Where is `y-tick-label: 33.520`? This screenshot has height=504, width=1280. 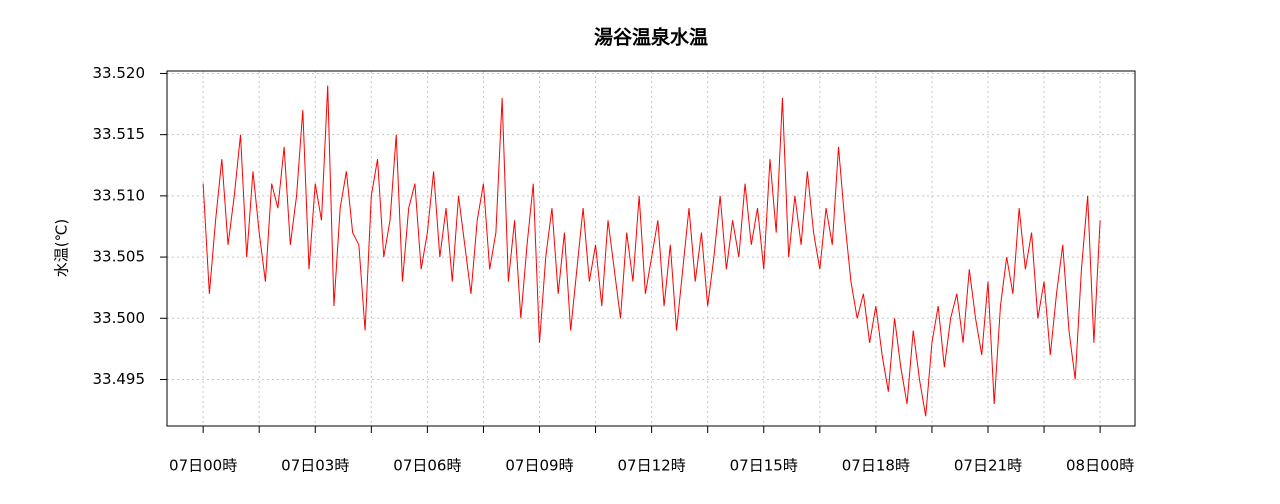 y-tick-label: 33.520 is located at coordinates (119, 73).